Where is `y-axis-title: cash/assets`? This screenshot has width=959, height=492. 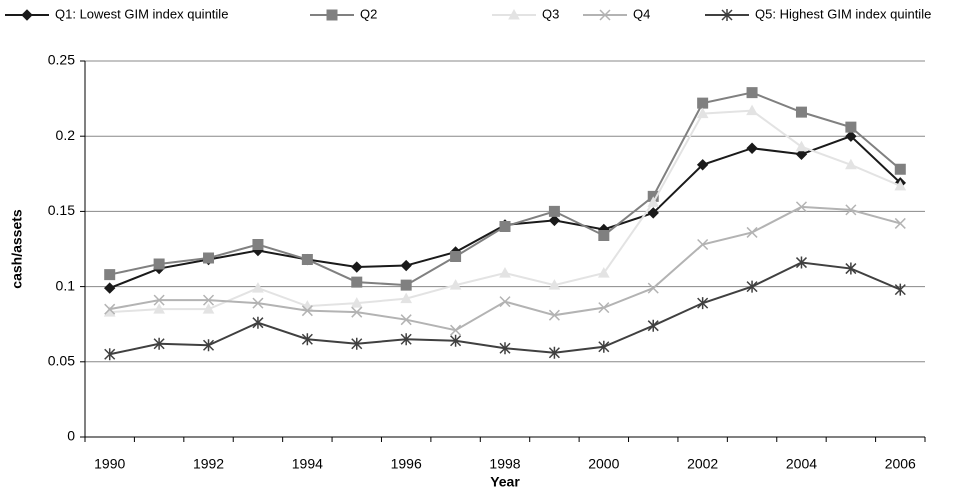
y-axis-title: cash/assets is located at coordinates (17, 249).